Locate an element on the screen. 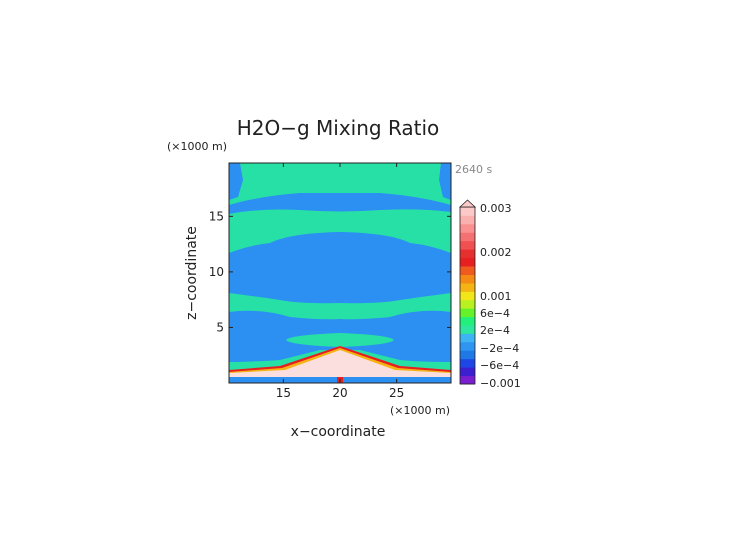 This screenshot has width=752, height=536. contour-field is located at coordinates (340, 273).